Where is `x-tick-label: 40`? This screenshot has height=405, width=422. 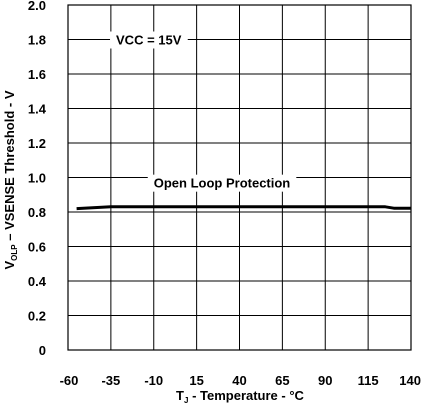 x-tick-label: 40 is located at coordinates (239, 380).